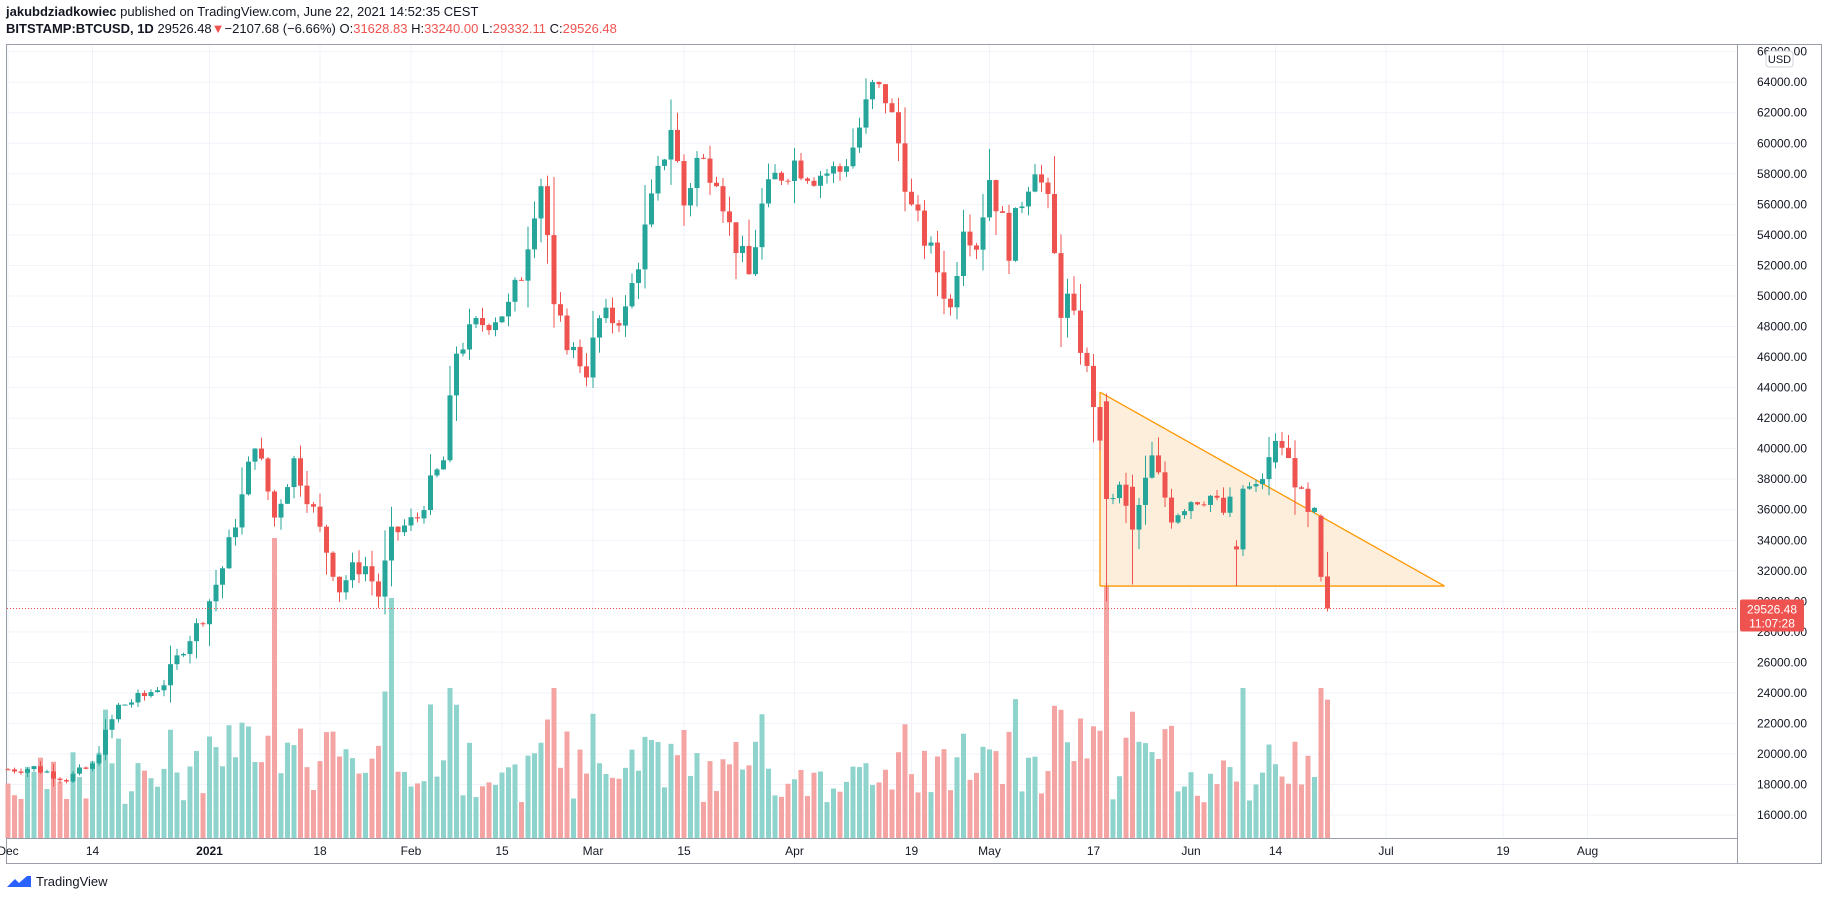 This screenshot has height=901, width=1828. I want to click on tradingview-brand: TradingView, so click(57, 881).